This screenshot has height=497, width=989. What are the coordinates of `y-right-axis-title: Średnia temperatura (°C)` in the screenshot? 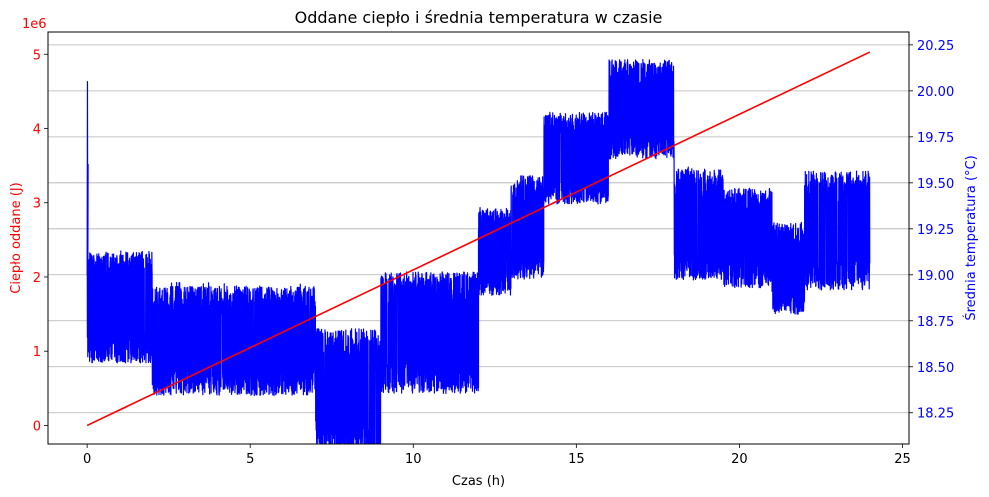 It's located at (971, 237).